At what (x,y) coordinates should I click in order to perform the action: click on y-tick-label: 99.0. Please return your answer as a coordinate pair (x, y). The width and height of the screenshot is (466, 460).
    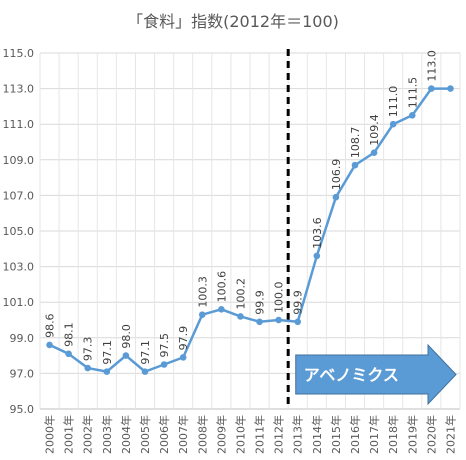
    Looking at the image, I should click on (22, 338).